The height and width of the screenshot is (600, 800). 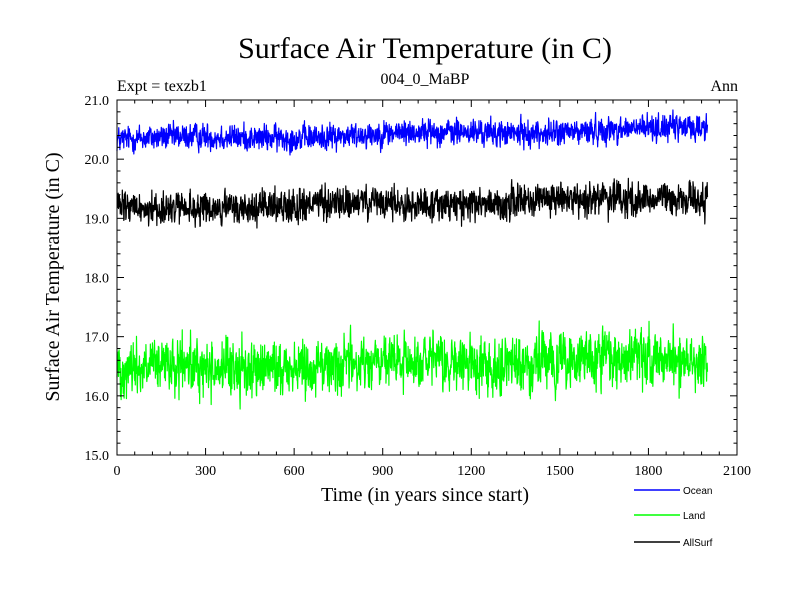 What do you see at coordinates (673, 517) in the screenshot?
I see `legend: Ocean Land AllSurf` at bounding box center [673, 517].